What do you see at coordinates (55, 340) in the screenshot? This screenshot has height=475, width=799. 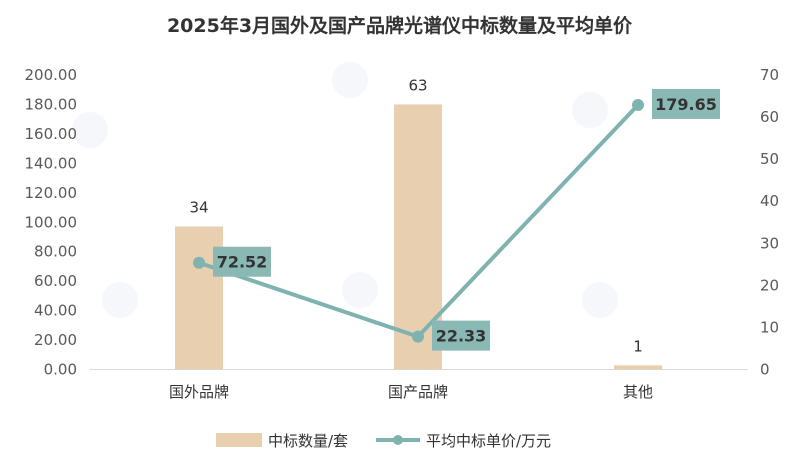 I see `y-left-tick-label: 20.00` at bounding box center [55, 340].